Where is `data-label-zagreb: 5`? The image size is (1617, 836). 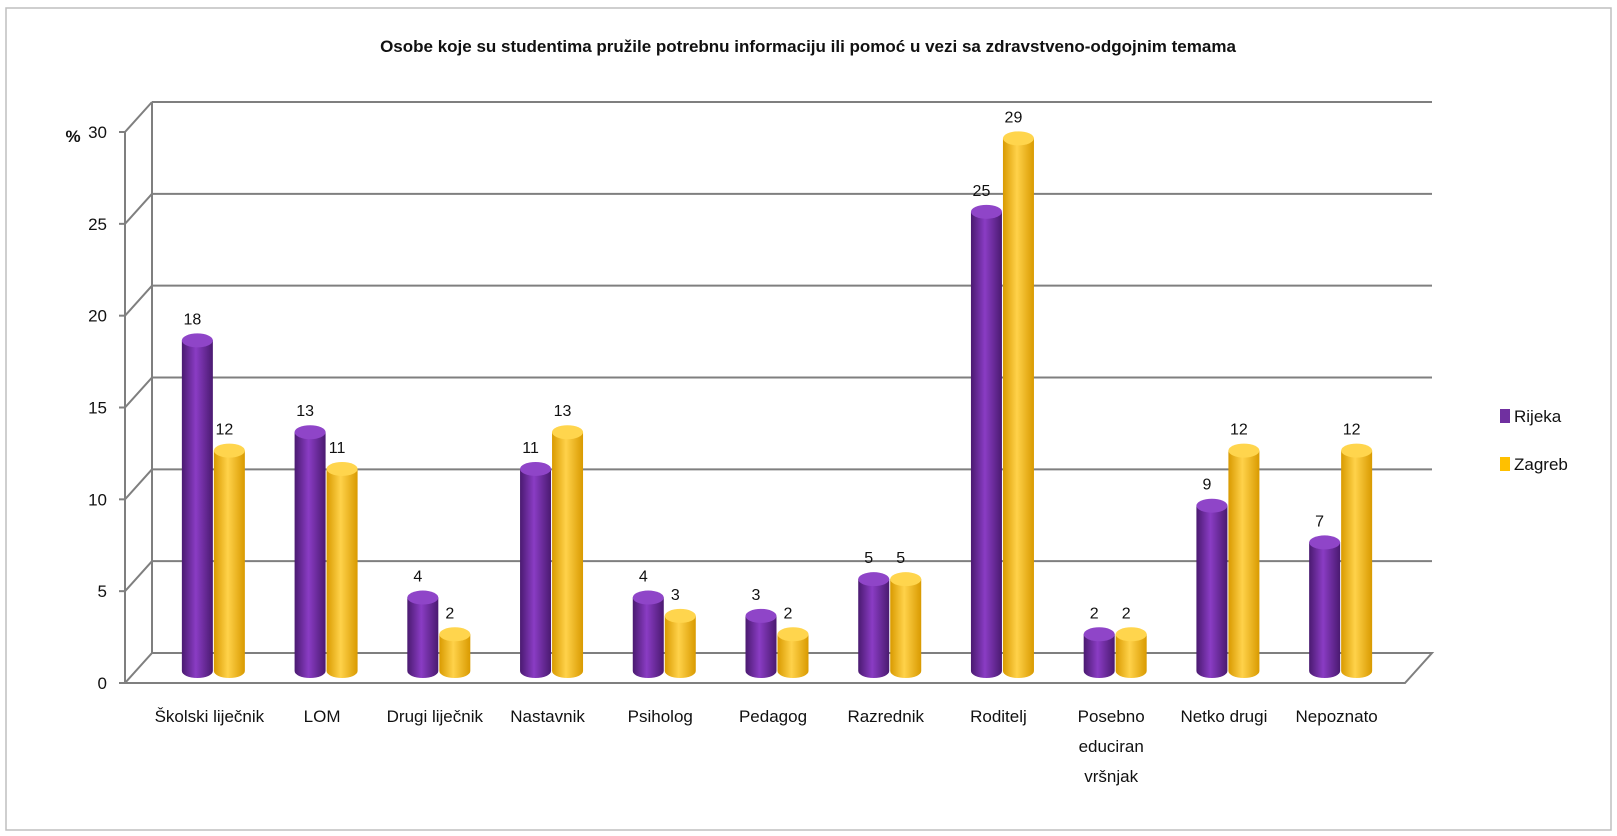 data-label-zagreb: 5 is located at coordinates (900, 558).